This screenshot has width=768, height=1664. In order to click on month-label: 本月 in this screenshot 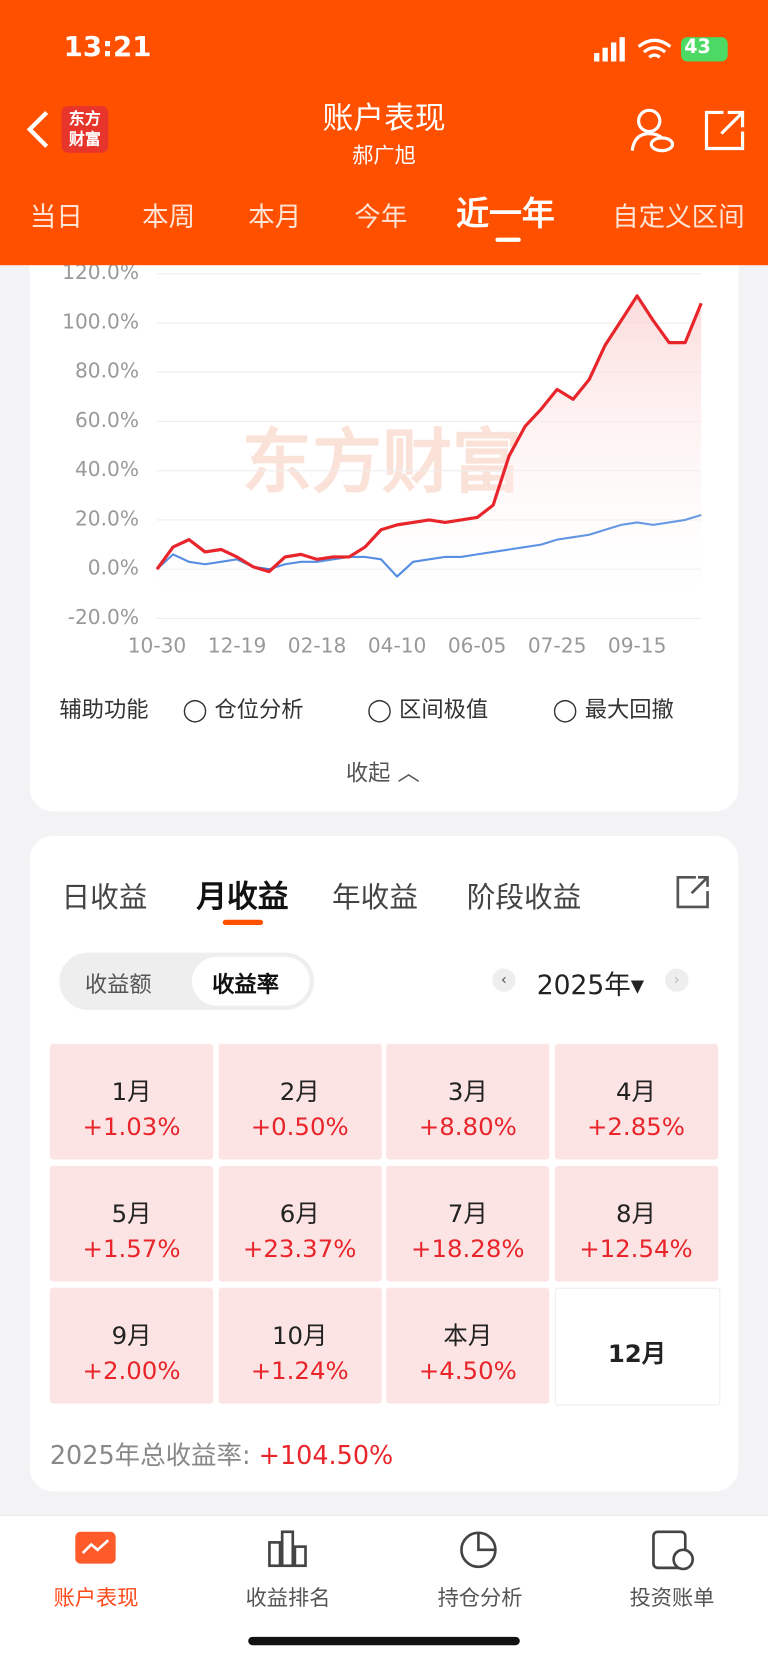, I will do `click(468, 1336)`.